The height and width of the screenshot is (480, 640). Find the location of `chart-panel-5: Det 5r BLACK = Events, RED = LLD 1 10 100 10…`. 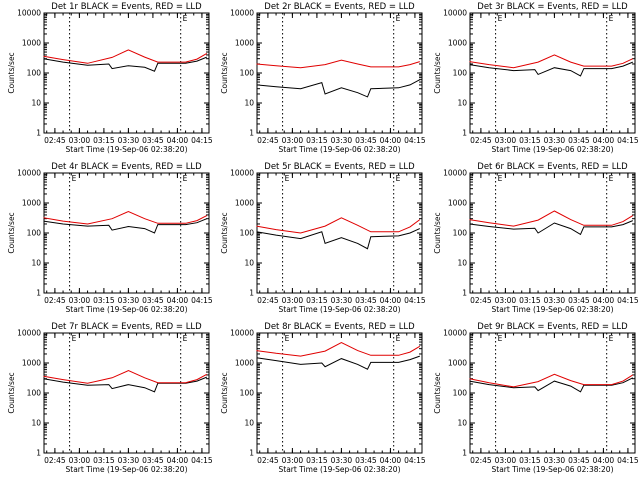

chart-panel-5: Det 5r BLACK = Events, RED = LLD 1 10 100 10… is located at coordinates (323, 238).